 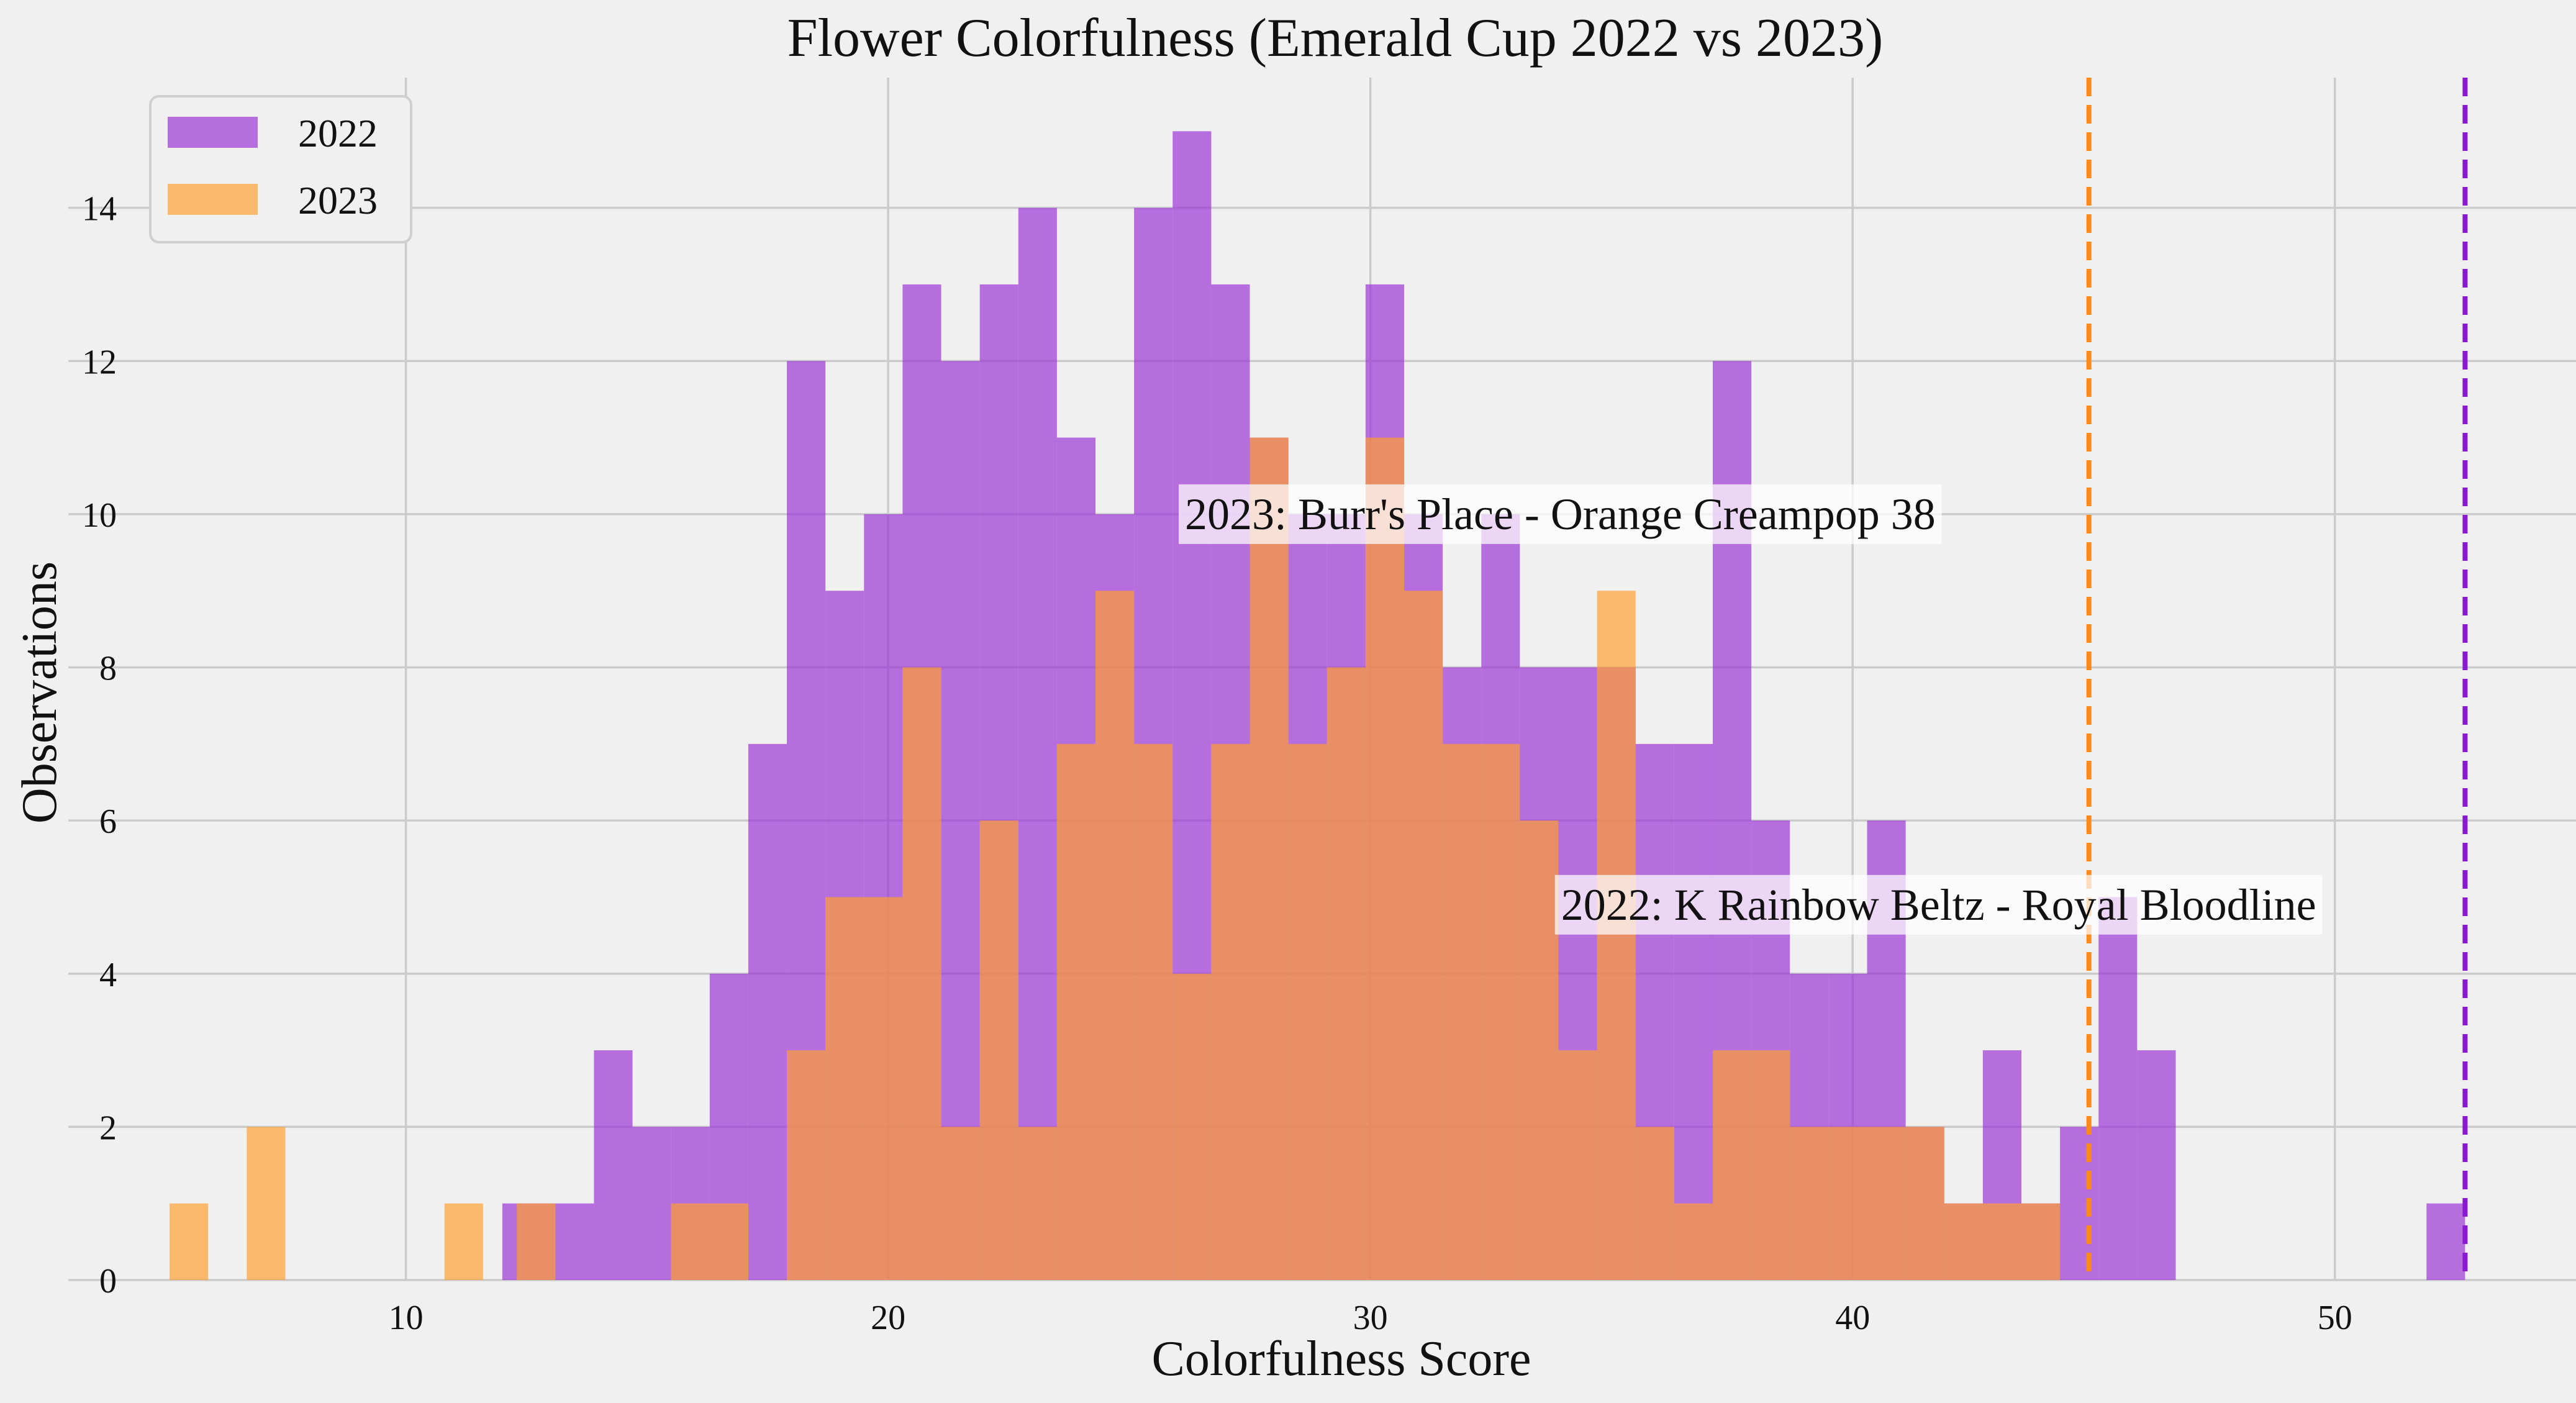 What do you see at coordinates (108, 821) in the screenshot?
I see `y-tick-label: 6` at bounding box center [108, 821].